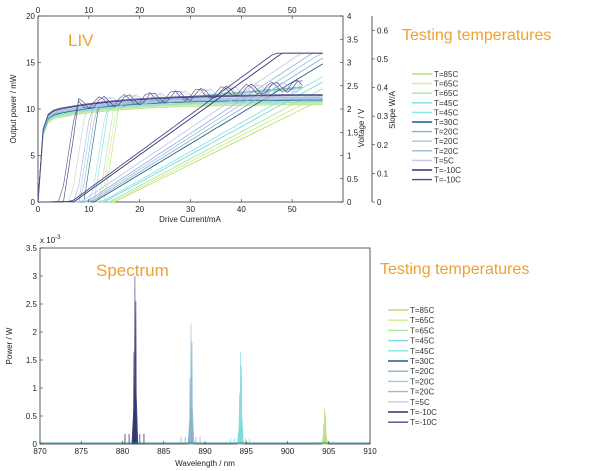 The height and width of the screenshot is (471, 600). I want to click on spectrum-exponent: x 10-3, so click(50, 240).